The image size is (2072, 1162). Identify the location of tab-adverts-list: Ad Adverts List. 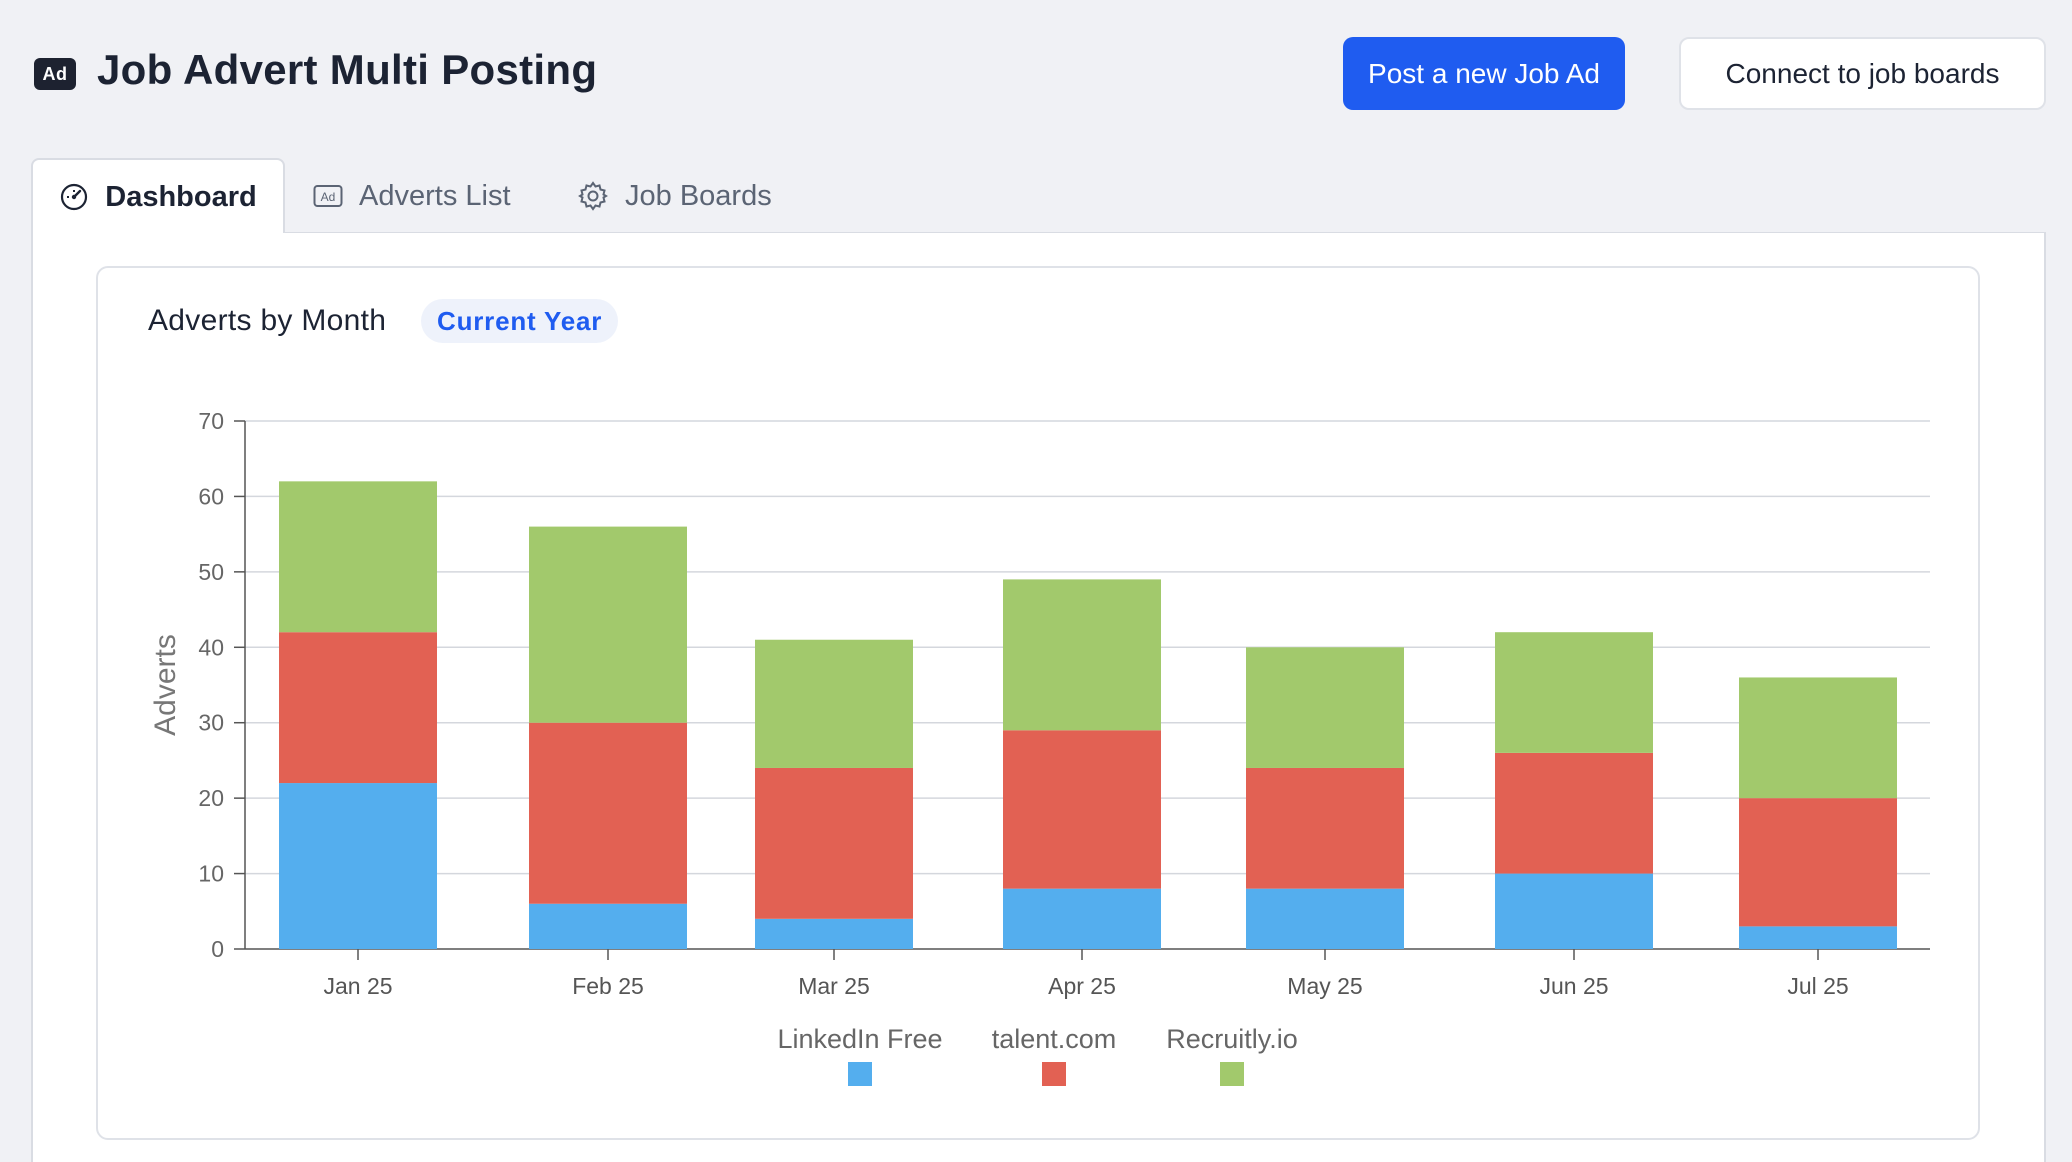
(412, 196).